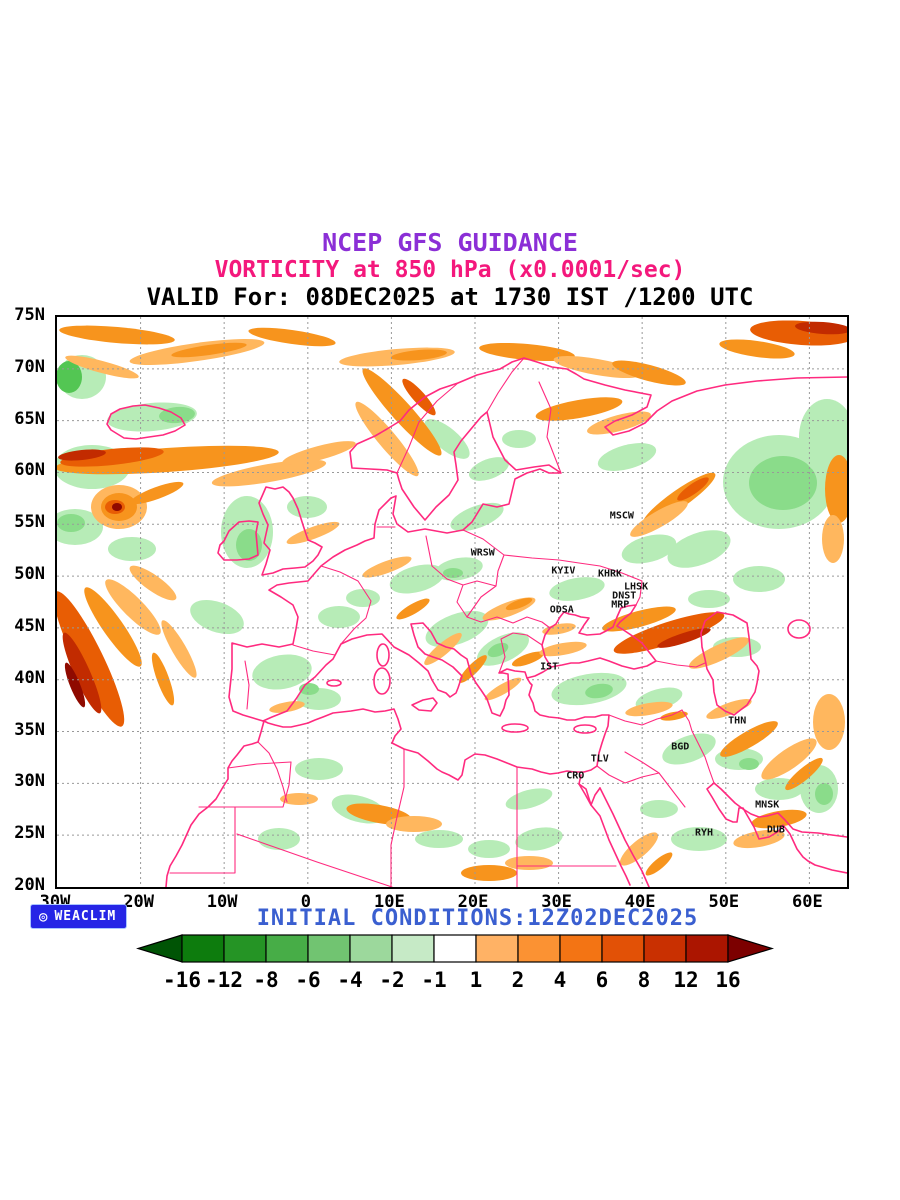  What do you see at coordinates (391, 980) in the screenshot?
I see `colorbar-tick-label: -2` at bounding box center [391, 980].